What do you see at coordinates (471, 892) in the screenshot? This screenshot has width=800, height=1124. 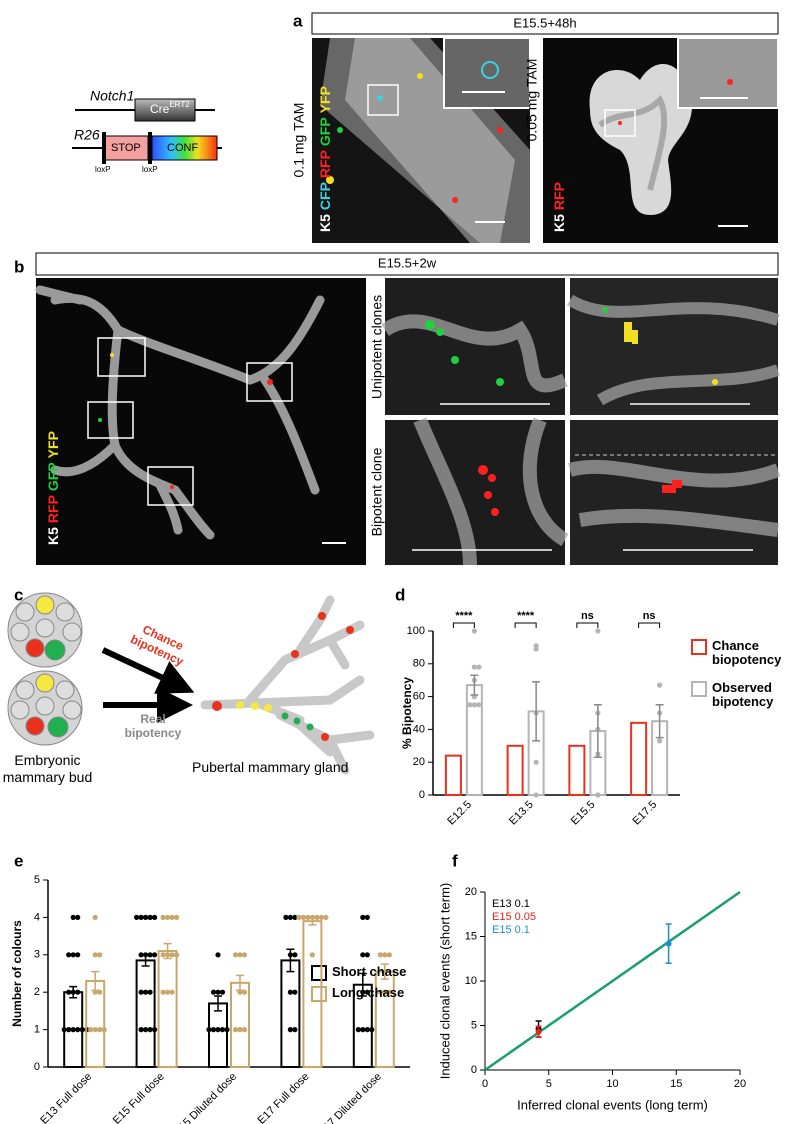 I see `y-tick-label: 20` at bounding box center [471, 892].